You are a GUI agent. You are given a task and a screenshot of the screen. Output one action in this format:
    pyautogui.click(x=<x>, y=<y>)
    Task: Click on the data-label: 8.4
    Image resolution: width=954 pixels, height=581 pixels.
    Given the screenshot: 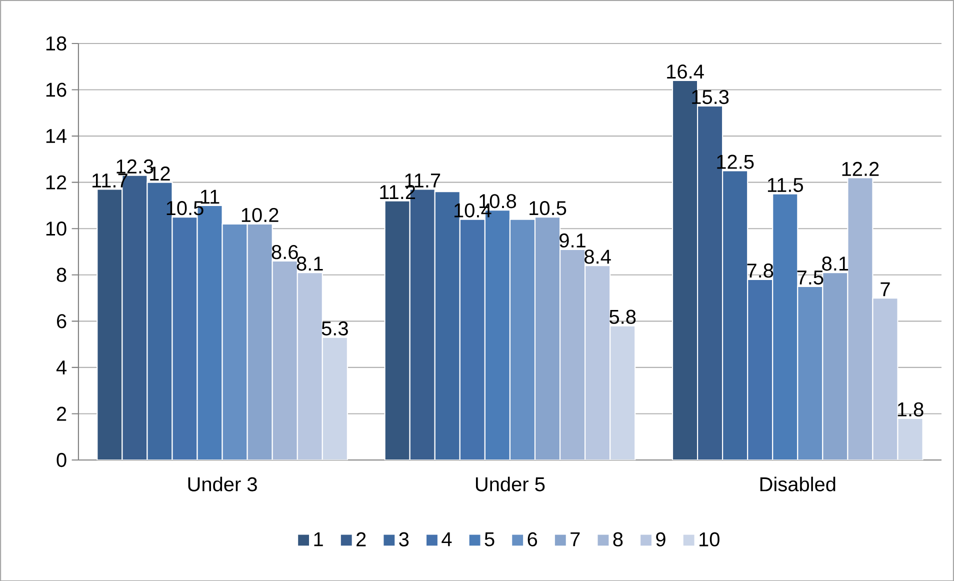 What is the action you would take?
    pyautogui.click(x=597, y=256)
    